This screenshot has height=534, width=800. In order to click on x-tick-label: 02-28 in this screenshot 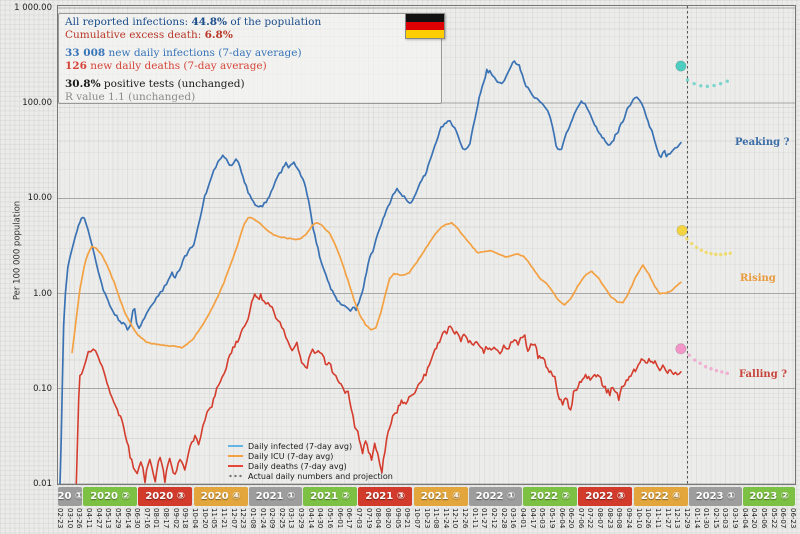, I will do `click(503, 518)`.